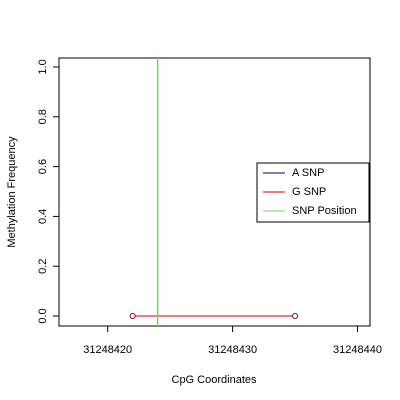  What do you see at coordinates (43, 116) in the screenshot?
I see `y-tick-label: 0.8` at bounding box center [43, 116].